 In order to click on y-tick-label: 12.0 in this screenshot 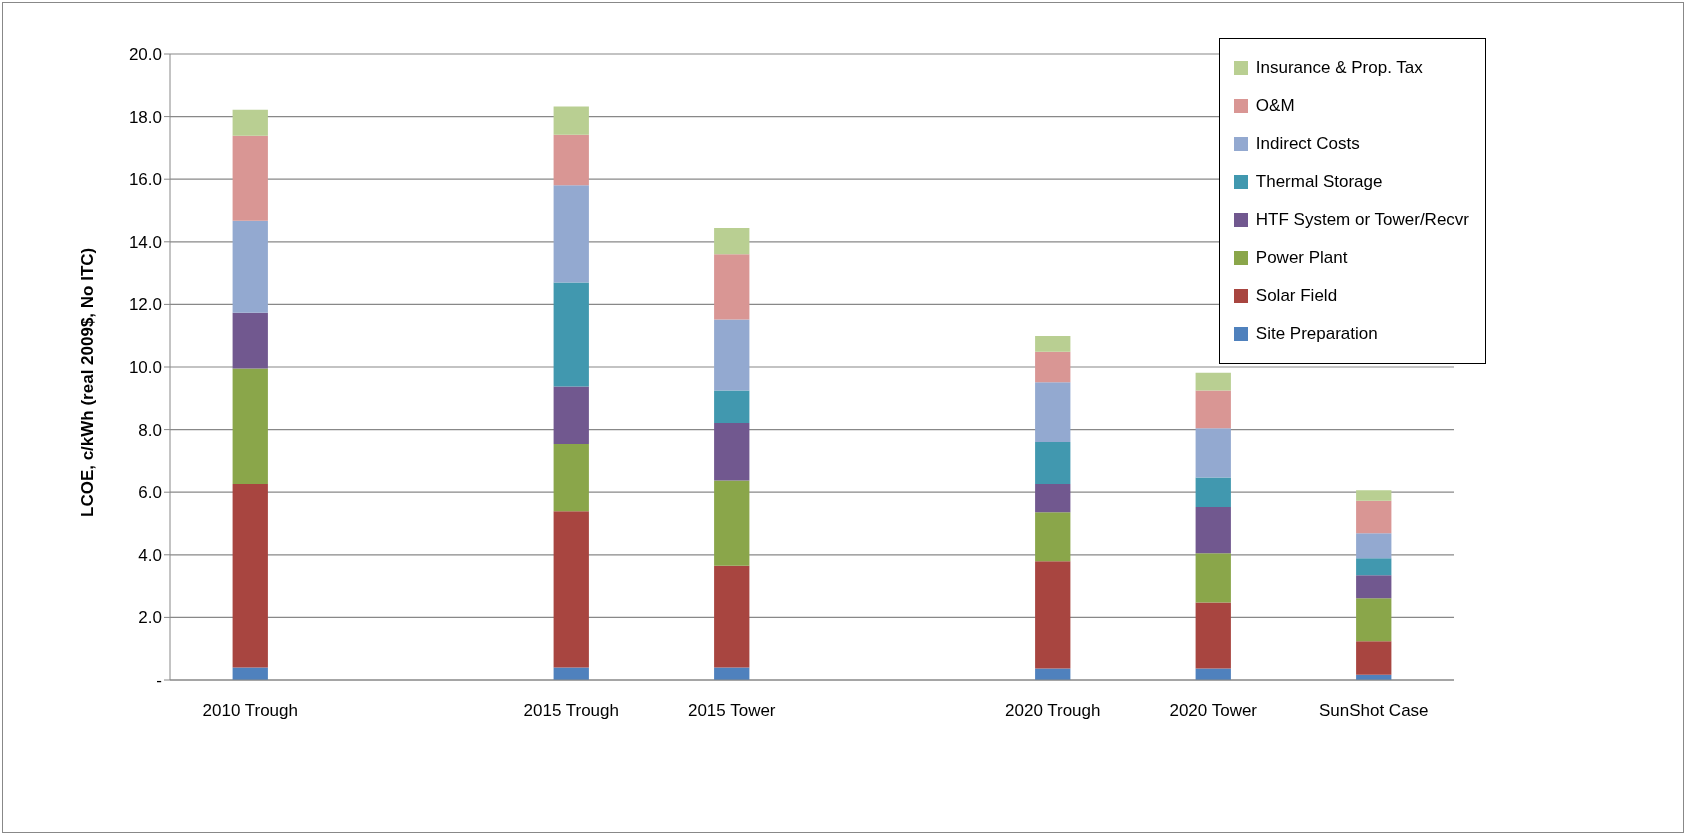, I will do `click(145, 305)`.